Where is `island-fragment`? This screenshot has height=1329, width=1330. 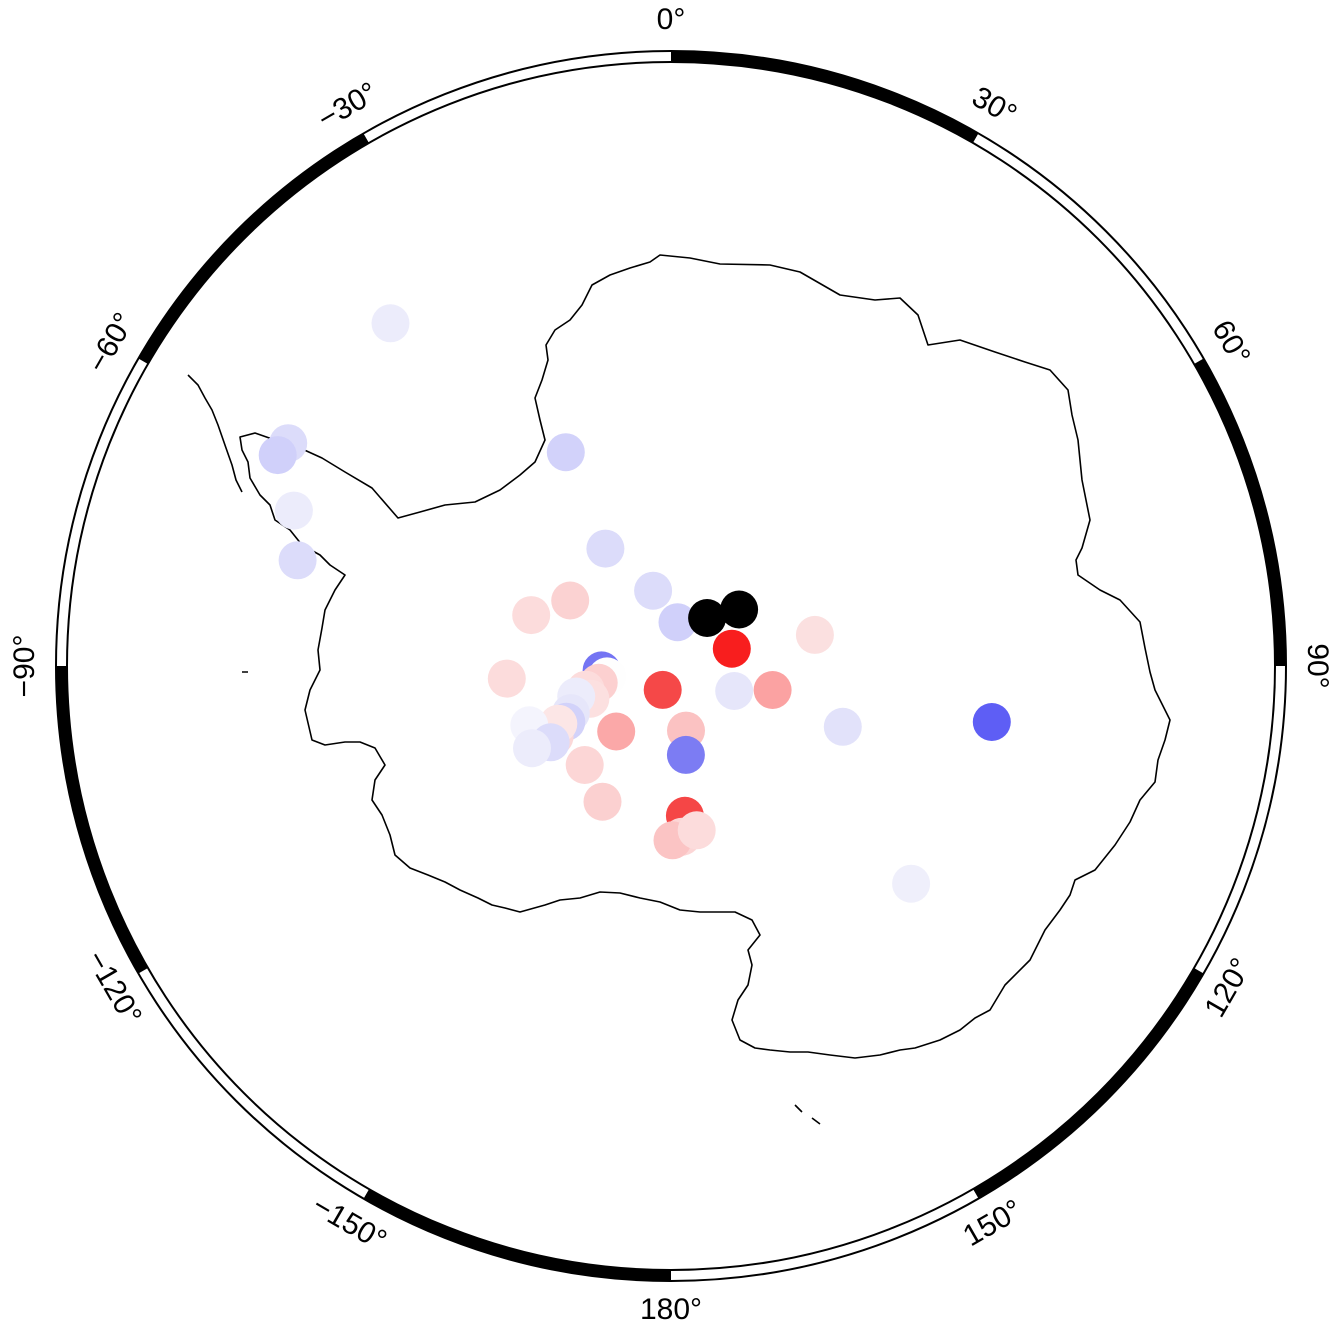
island-fragment is located at coordinates (531, 898).